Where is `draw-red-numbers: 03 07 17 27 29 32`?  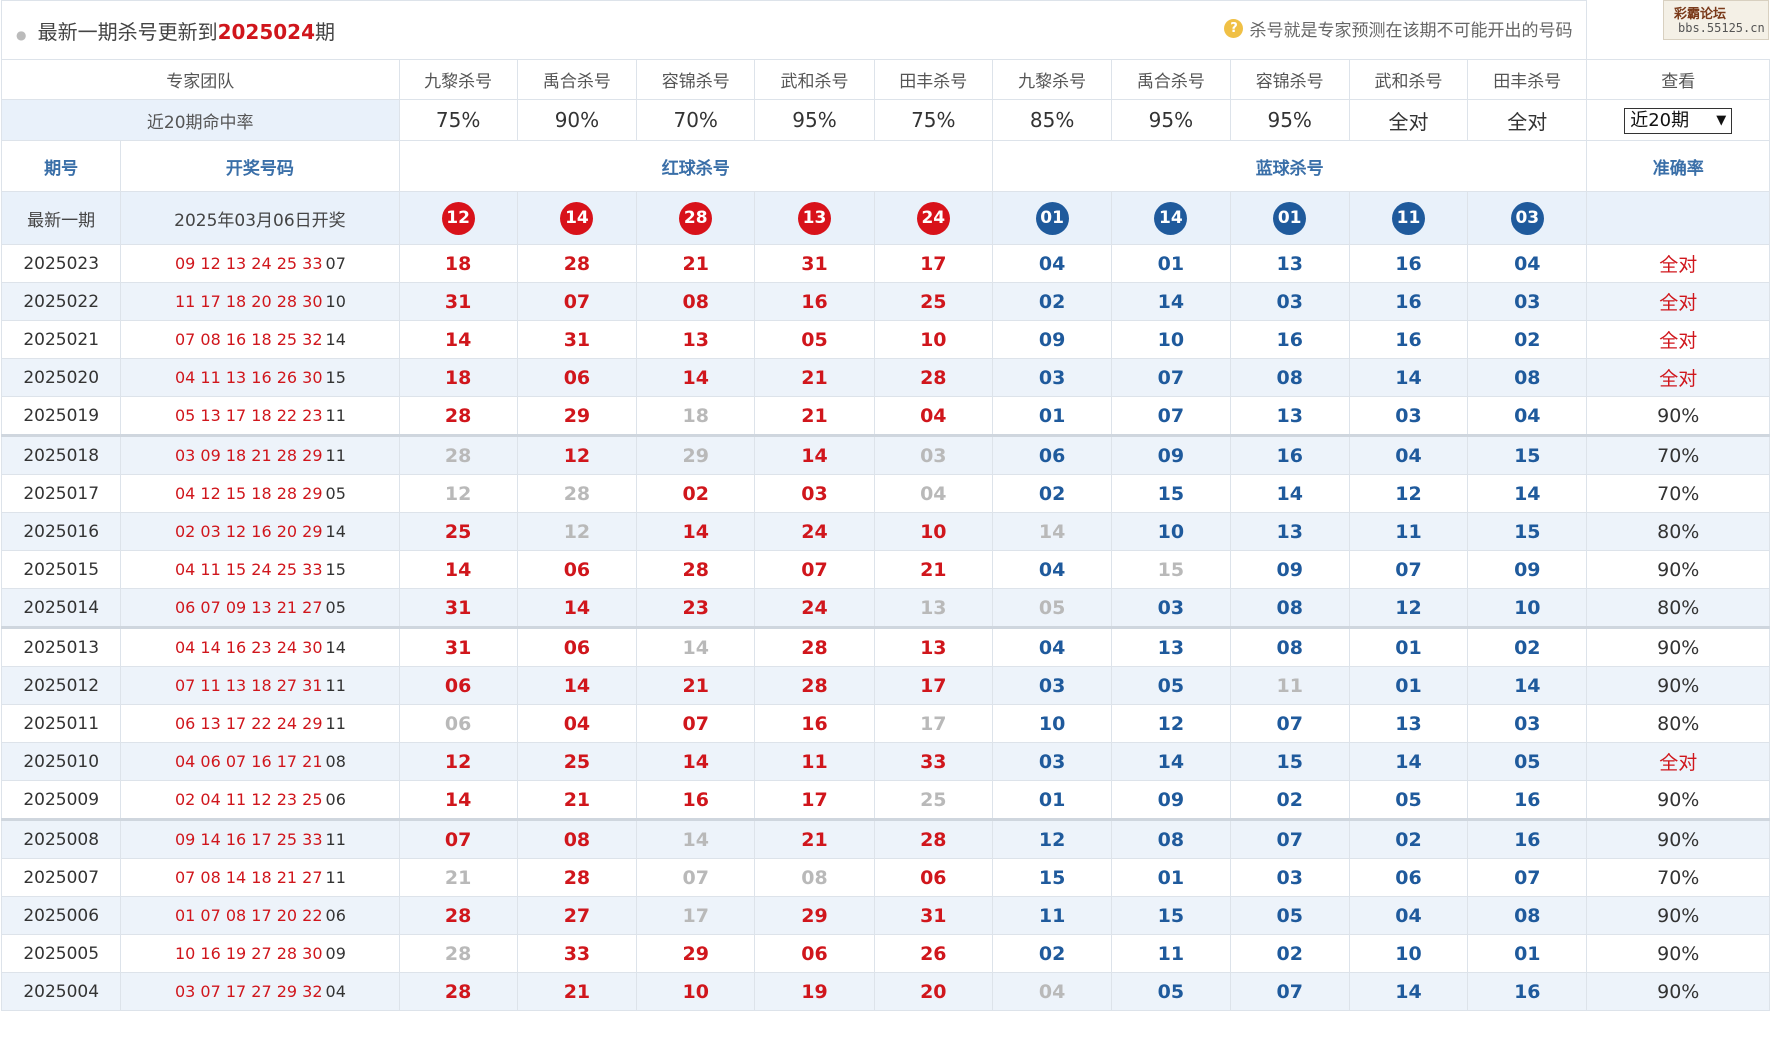
draw-red-numbers: 03 07 17 27 29 32 is located at coordinates (248, 991).